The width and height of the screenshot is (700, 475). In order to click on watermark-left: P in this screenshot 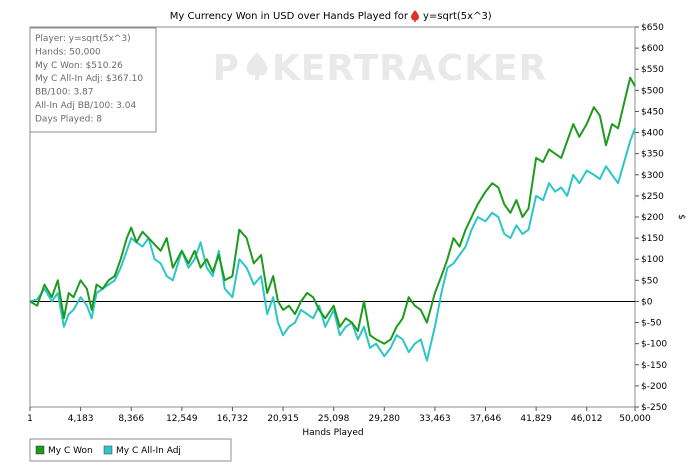, I will do `click(226, 68)`.